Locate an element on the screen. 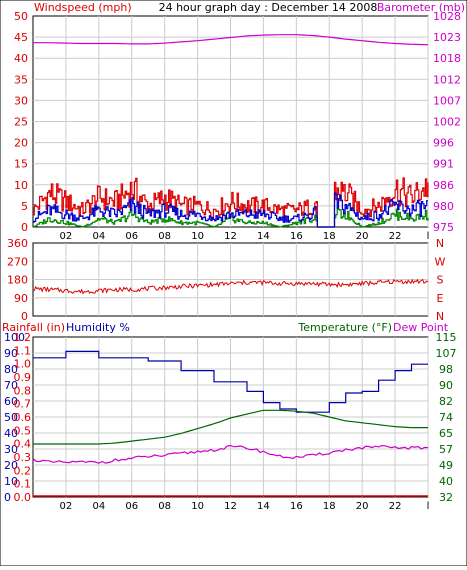 The width and height of the screenshot is (467, 570). rainfall-tick-label: 1.1 is located at coordinates (23, 350).